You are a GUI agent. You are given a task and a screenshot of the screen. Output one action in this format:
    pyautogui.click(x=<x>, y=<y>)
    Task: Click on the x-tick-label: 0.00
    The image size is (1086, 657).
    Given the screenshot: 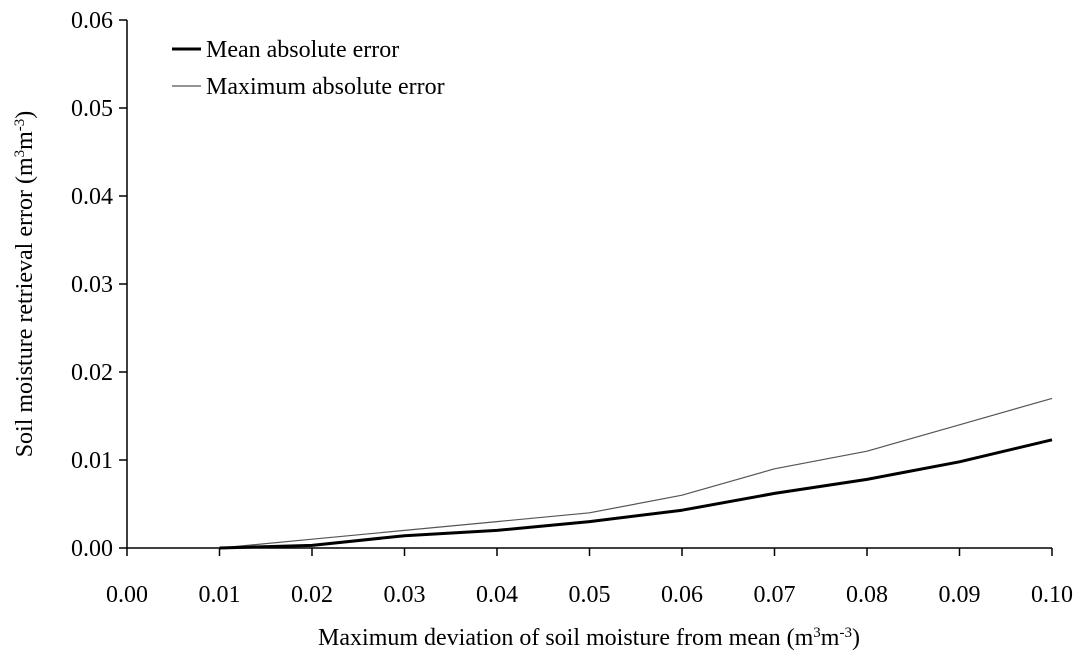 What is the action you would take?
    pyautogui.click(x=127, y=595)
    